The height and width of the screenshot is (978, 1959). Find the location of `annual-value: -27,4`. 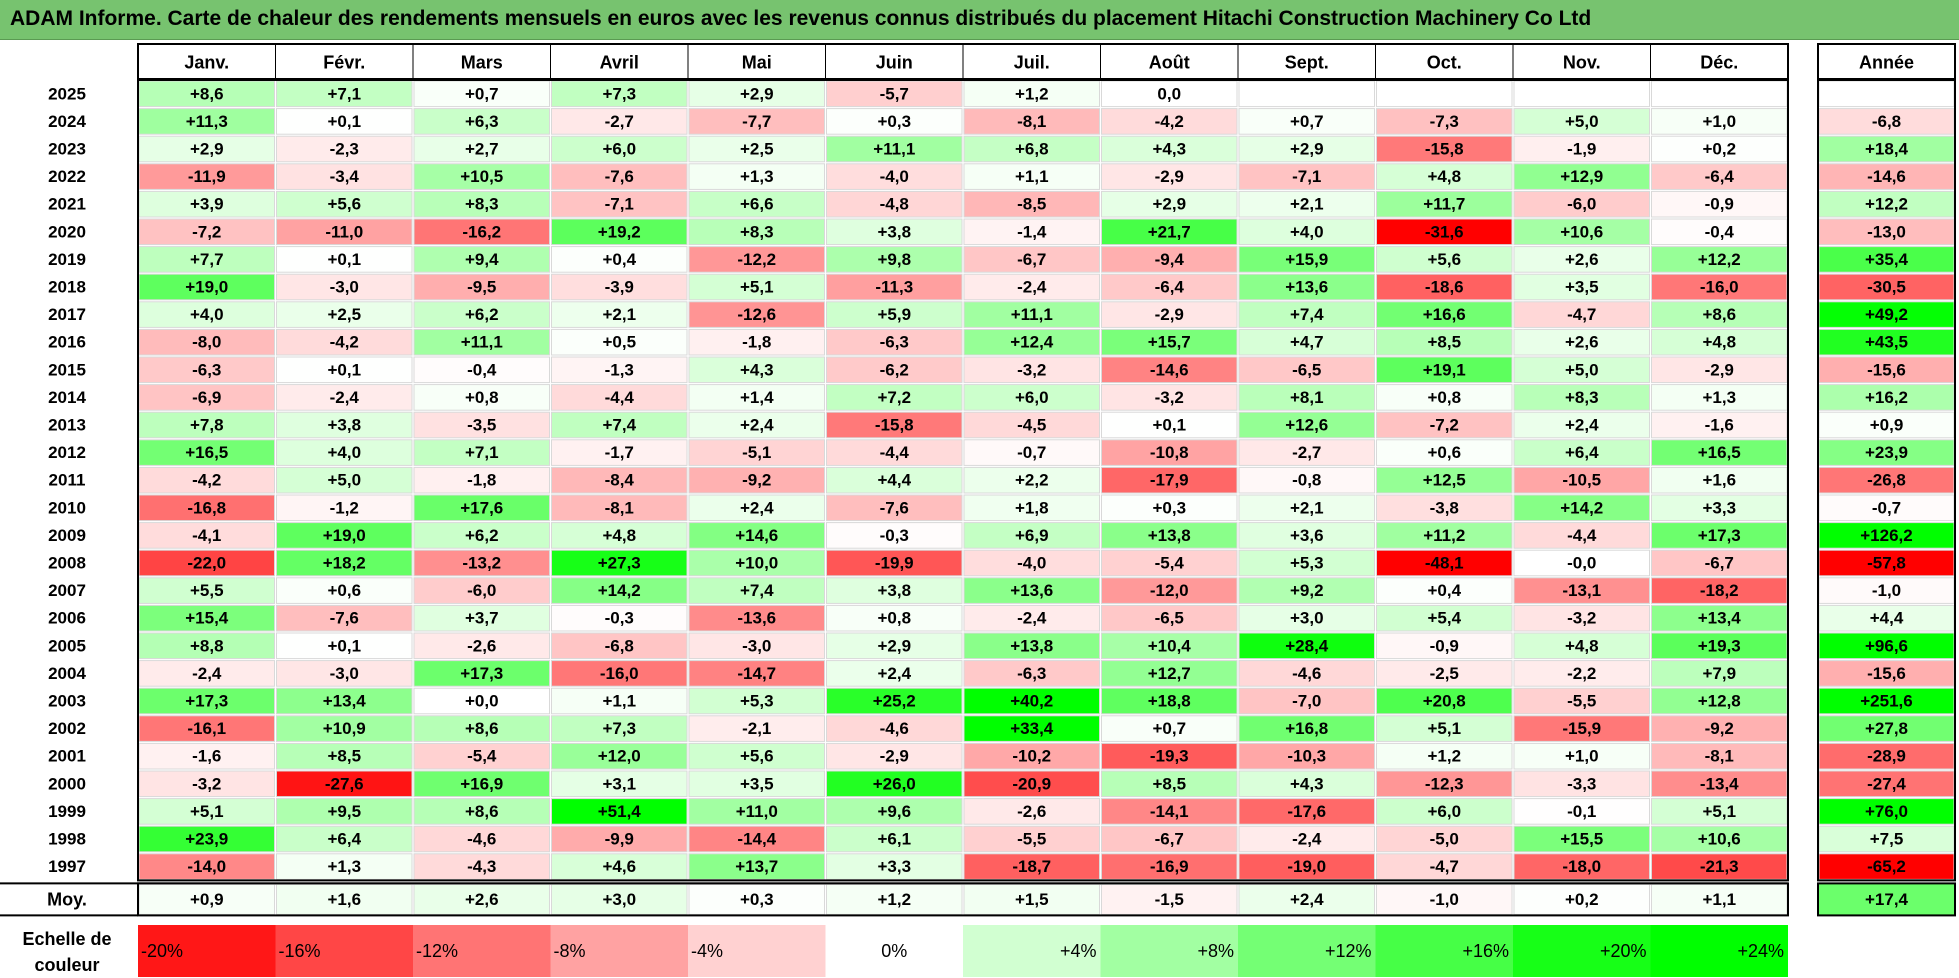

annual-value: -27,4 is located at coordinates (1886, 783).